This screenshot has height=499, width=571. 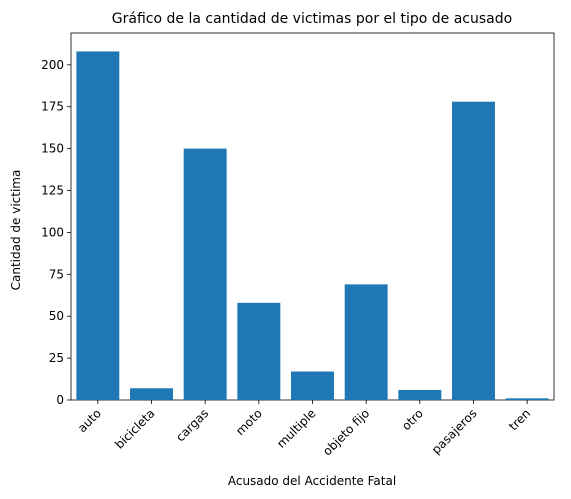 What do you see at coordinates (205, 274) in the screenshot?
I see `bar-cargas` at bounding box center [205, 274].